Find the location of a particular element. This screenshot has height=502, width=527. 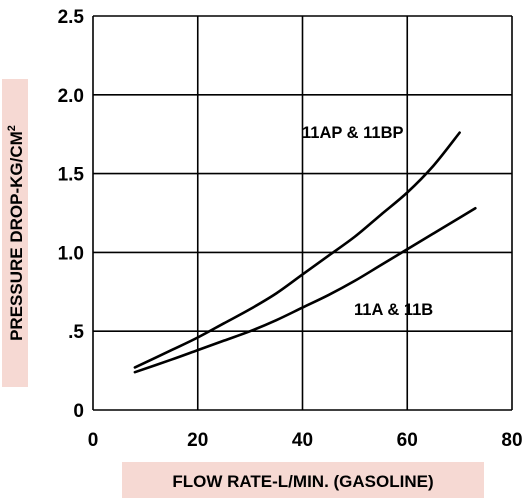

y-tick-label-4: 2.0 is located at coordinates (71, 96).